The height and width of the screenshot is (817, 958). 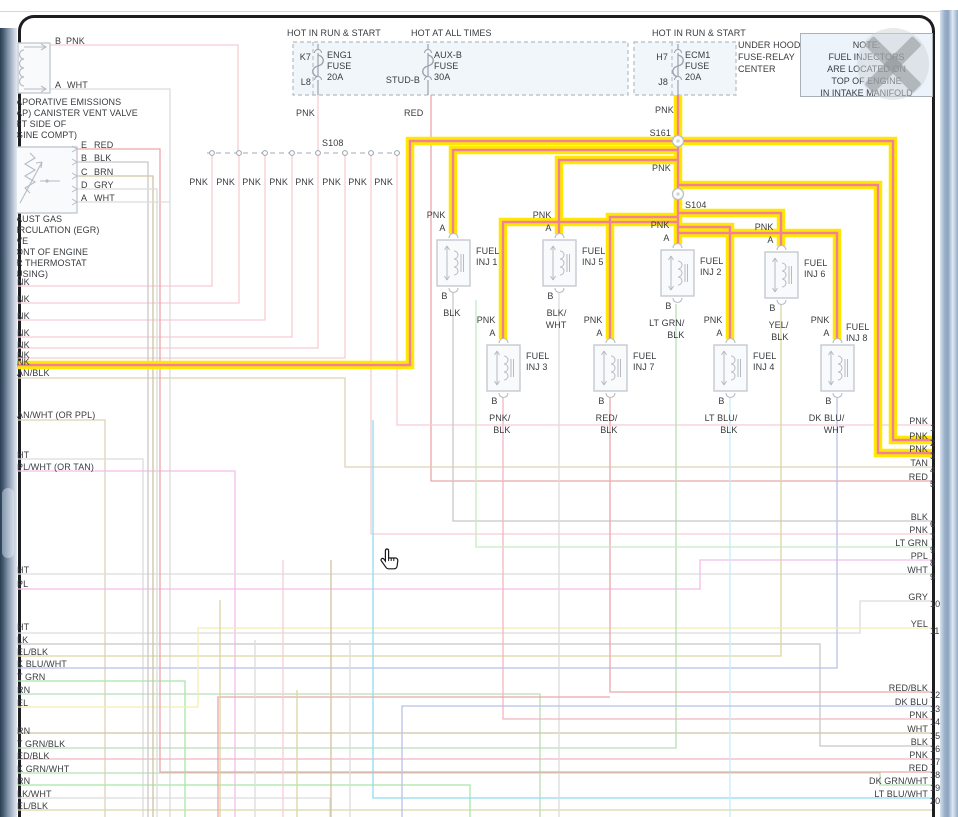 I want to click on s108-branch-7: PNK, so click(x=357, y=182).